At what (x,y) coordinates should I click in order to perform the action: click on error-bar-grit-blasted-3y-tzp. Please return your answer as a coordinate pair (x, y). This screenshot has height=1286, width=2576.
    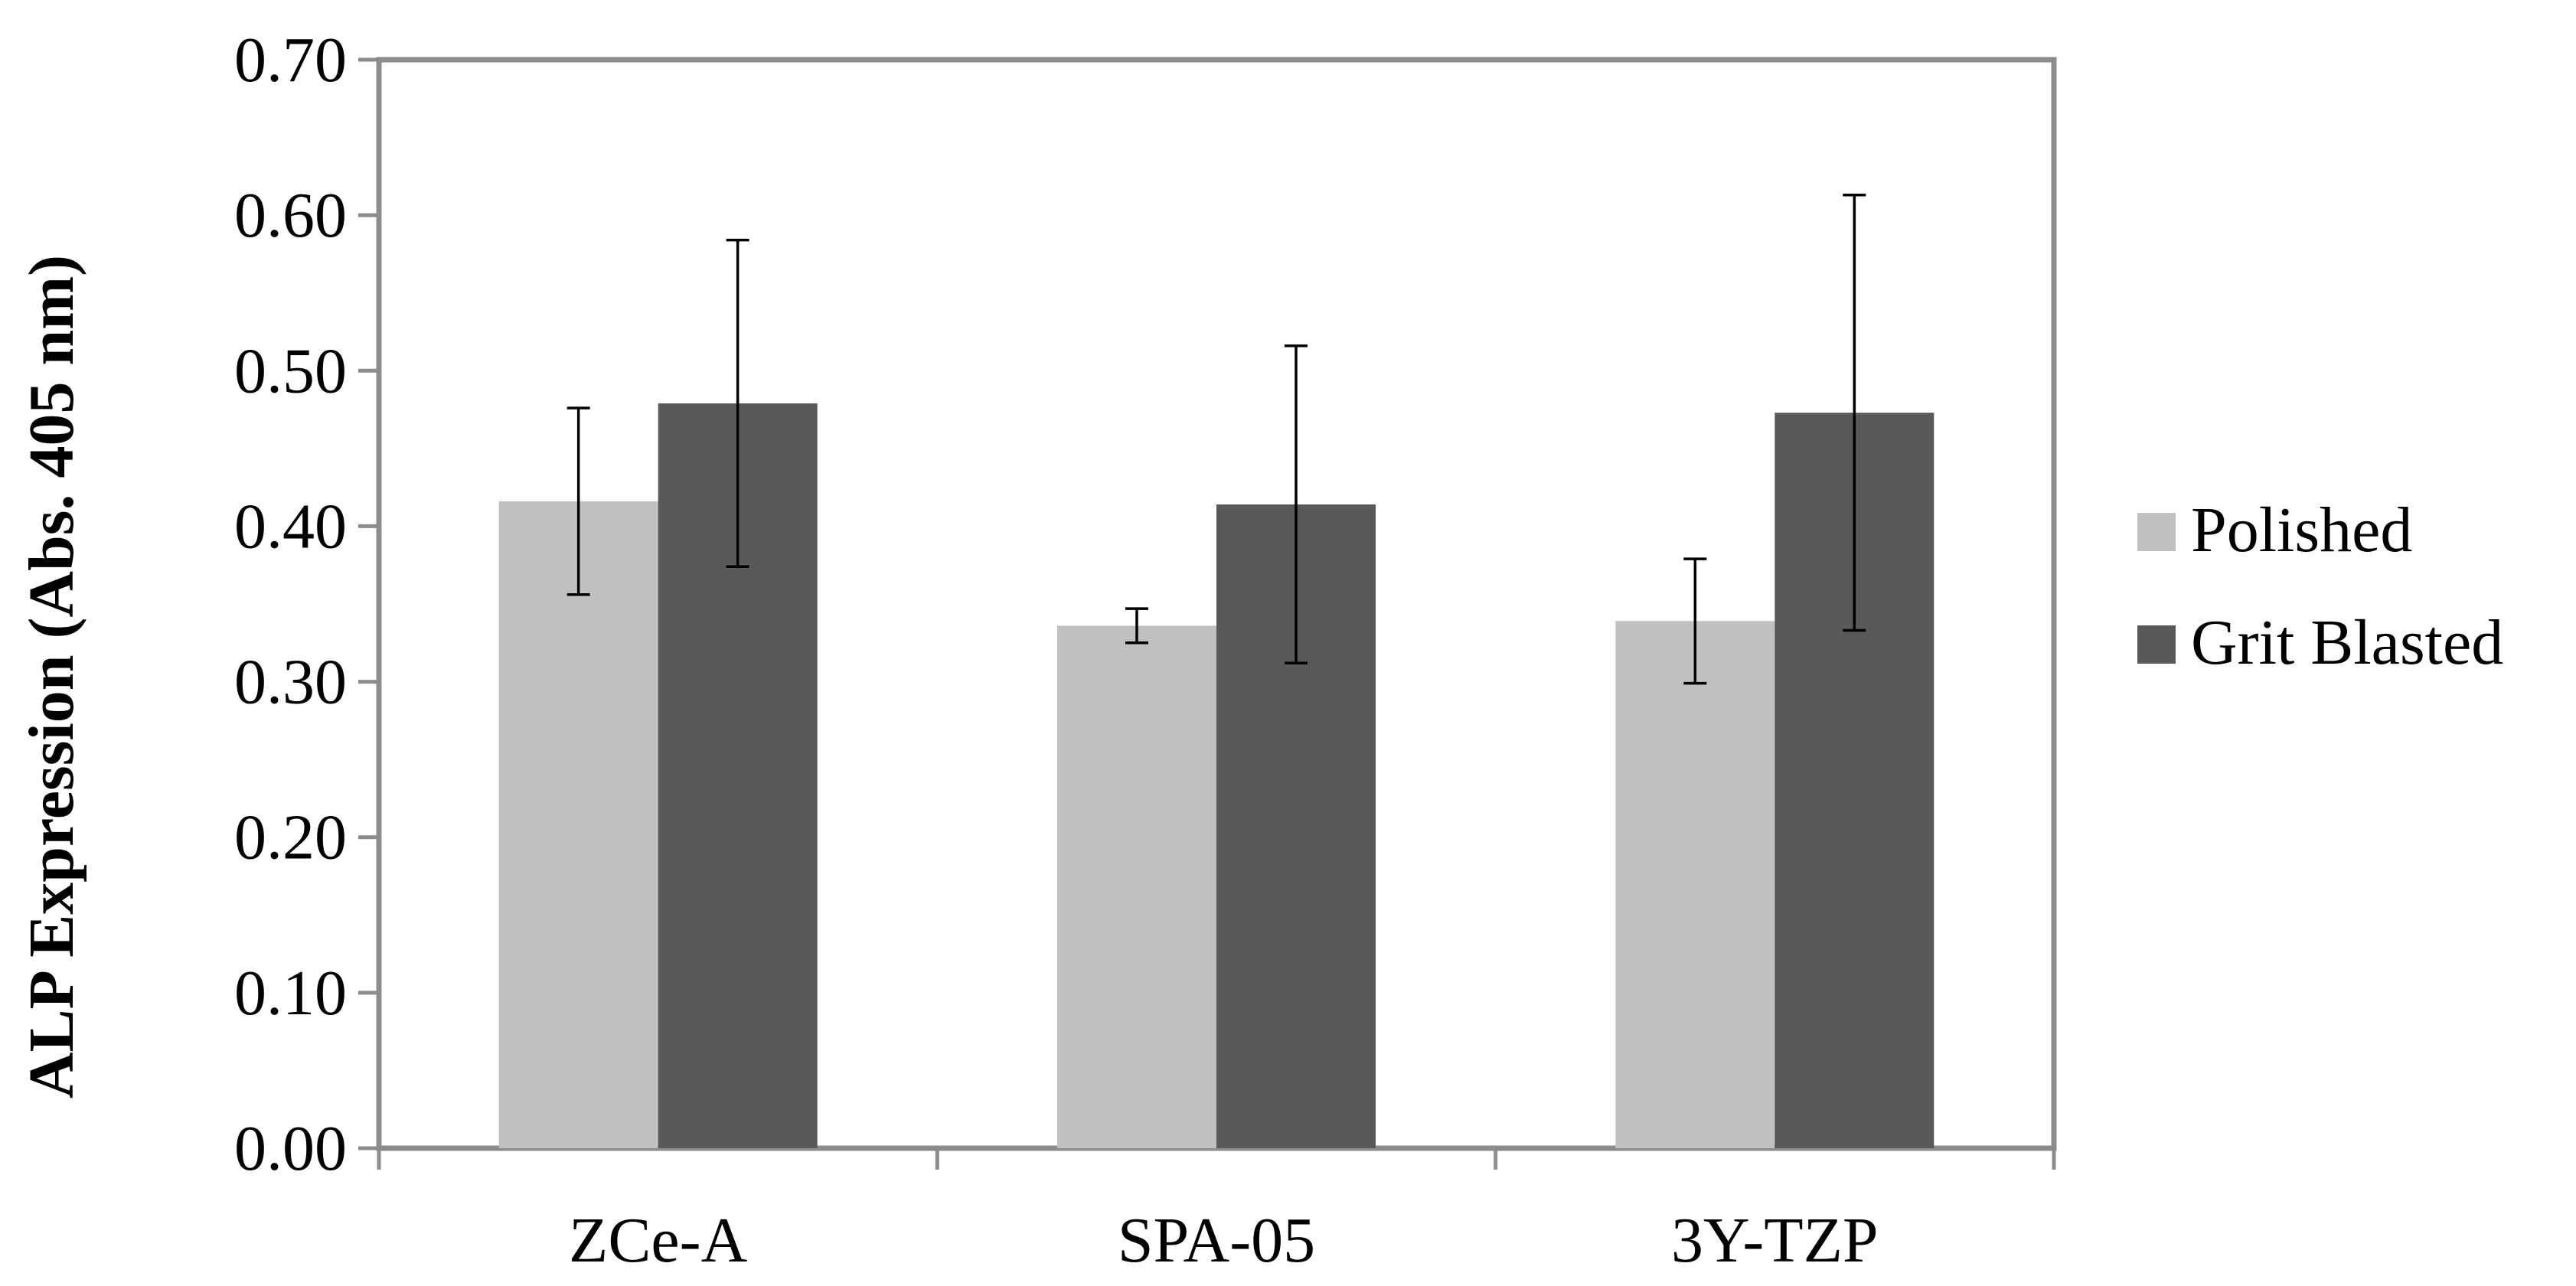
    Looking at the image, I should click on (1855, 412).